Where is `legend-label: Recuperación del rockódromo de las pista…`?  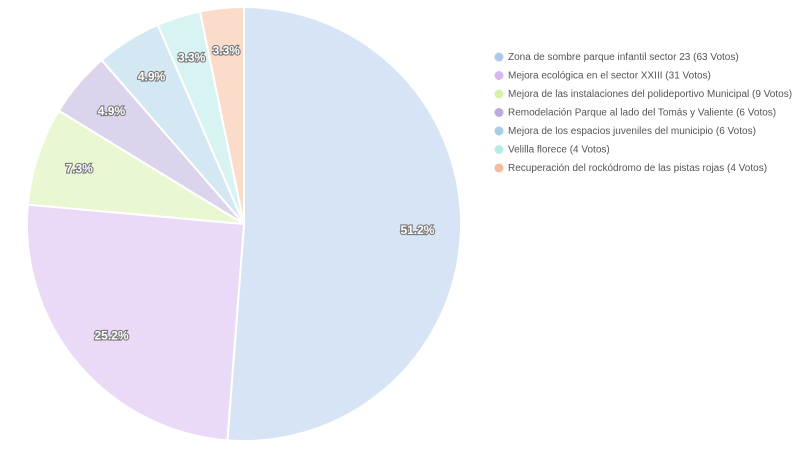
legend-label: Recuperación del rockódromo de las pista… is located at coordinates (637, 168).